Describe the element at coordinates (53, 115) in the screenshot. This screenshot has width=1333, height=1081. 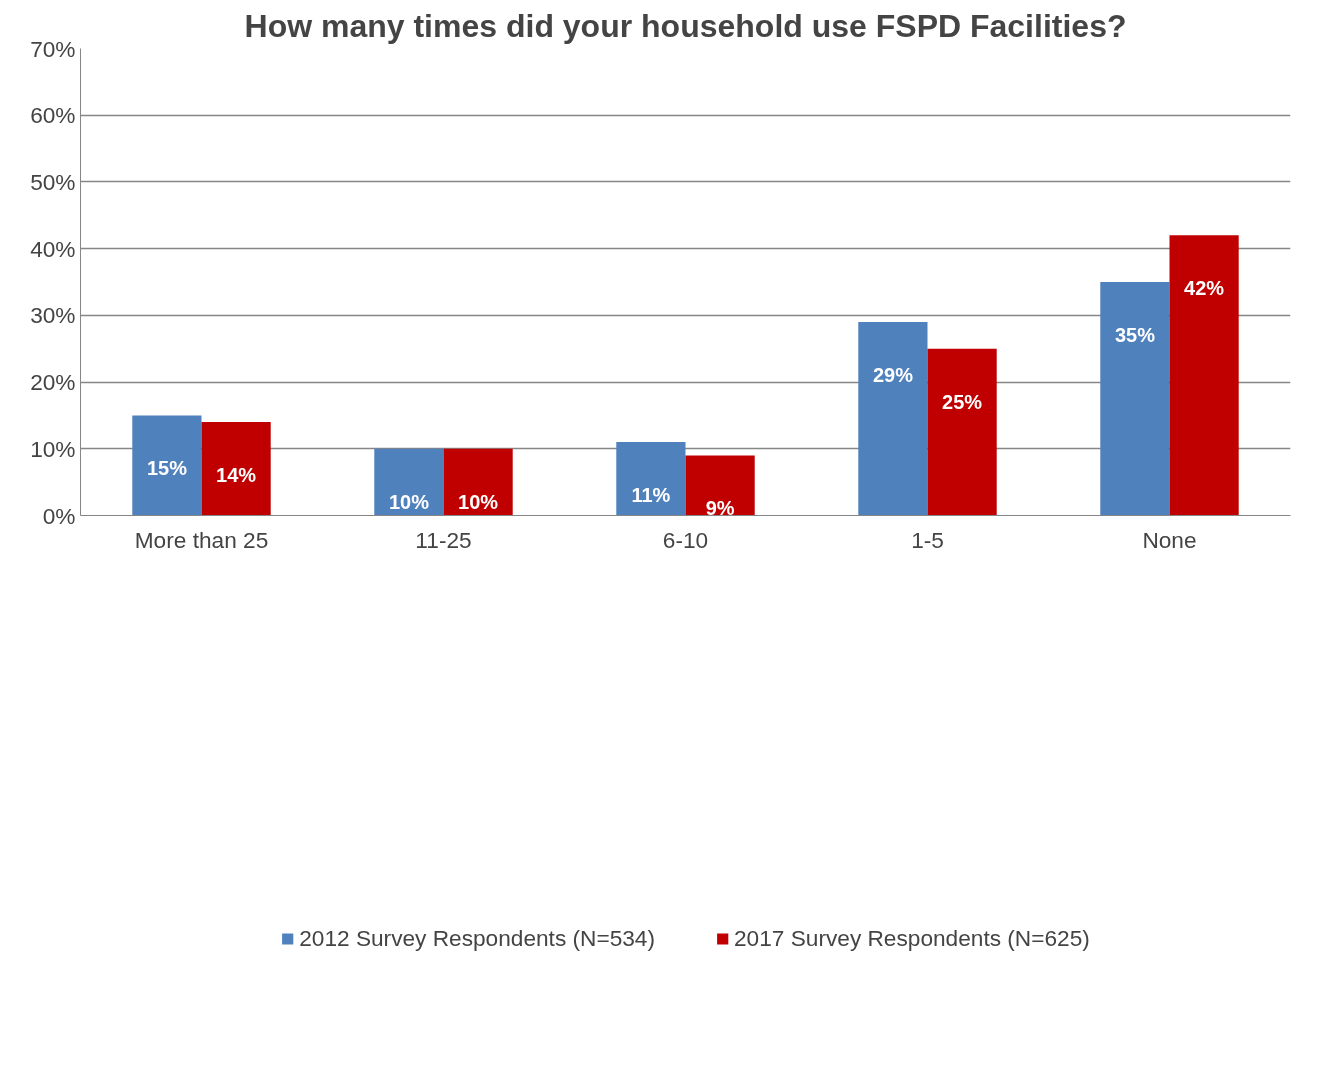
I see `y-tick-label: 60%` at that location.